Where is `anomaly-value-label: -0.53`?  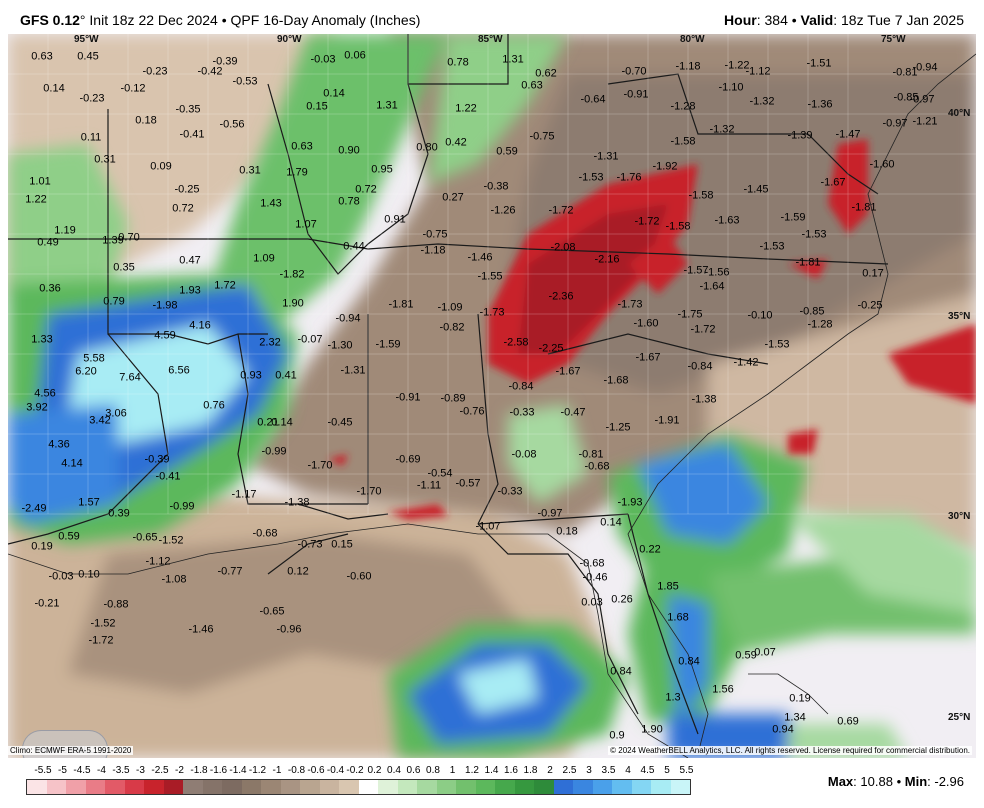
anomaly-value-label: -0.53 is located at coordinates (245, 81).